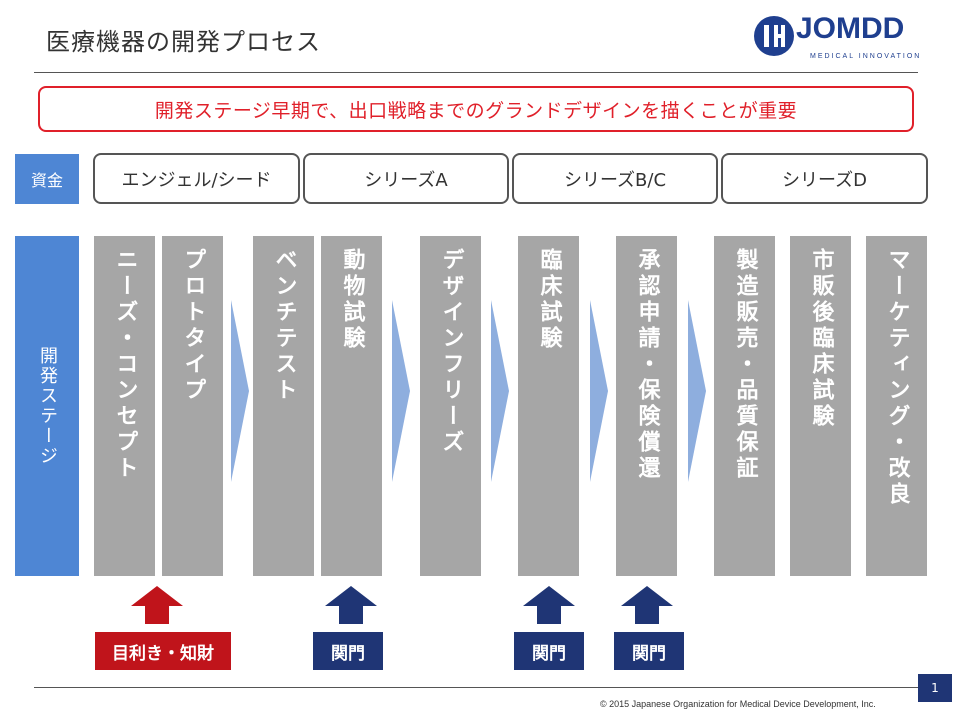  What do you see at coordinates (47, 406) in the screenshot?
I see `stage-label: 開発ステージ` at bounding box center [47, 406].